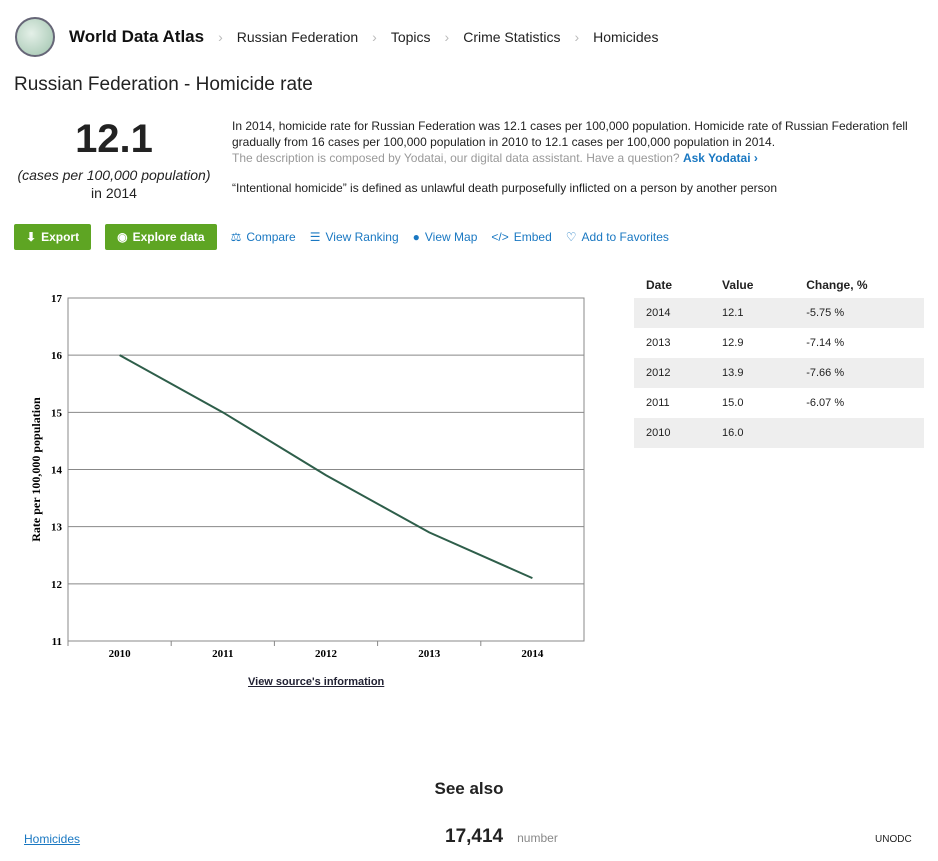 This screenshot has height=861, width=938. What do you see at coordinates (60, 237) in the screenshot?
I see `export-label: Export` at bounding box center [60, 237].